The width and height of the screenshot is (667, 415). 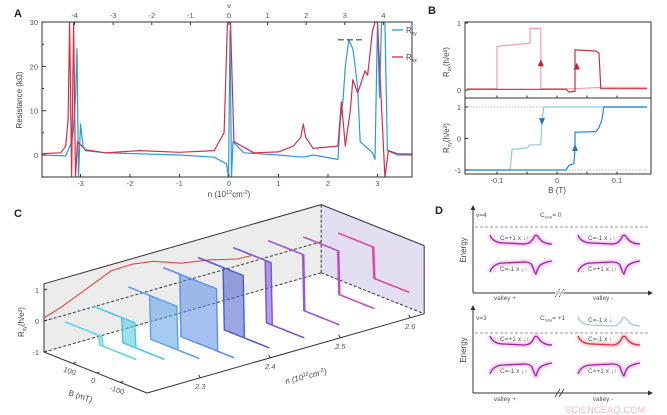 I want to click on top-tick-label: -4, so click(x=74, y=15).